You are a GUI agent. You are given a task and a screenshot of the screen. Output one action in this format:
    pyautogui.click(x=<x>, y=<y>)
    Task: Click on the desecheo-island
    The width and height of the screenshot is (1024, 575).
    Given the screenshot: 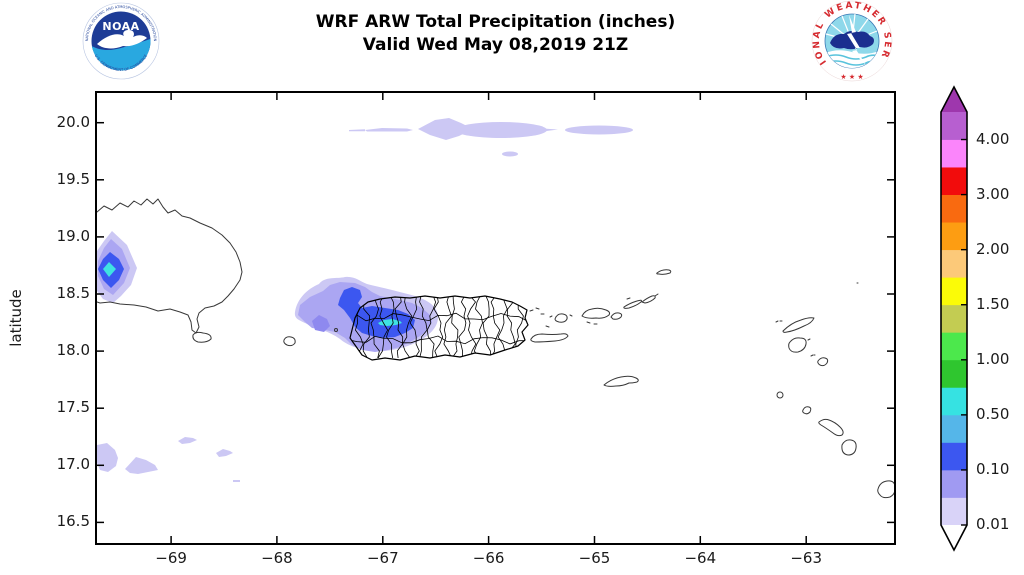 What is the action you would take?
    pyautogui.click(x=336, y=330)
    